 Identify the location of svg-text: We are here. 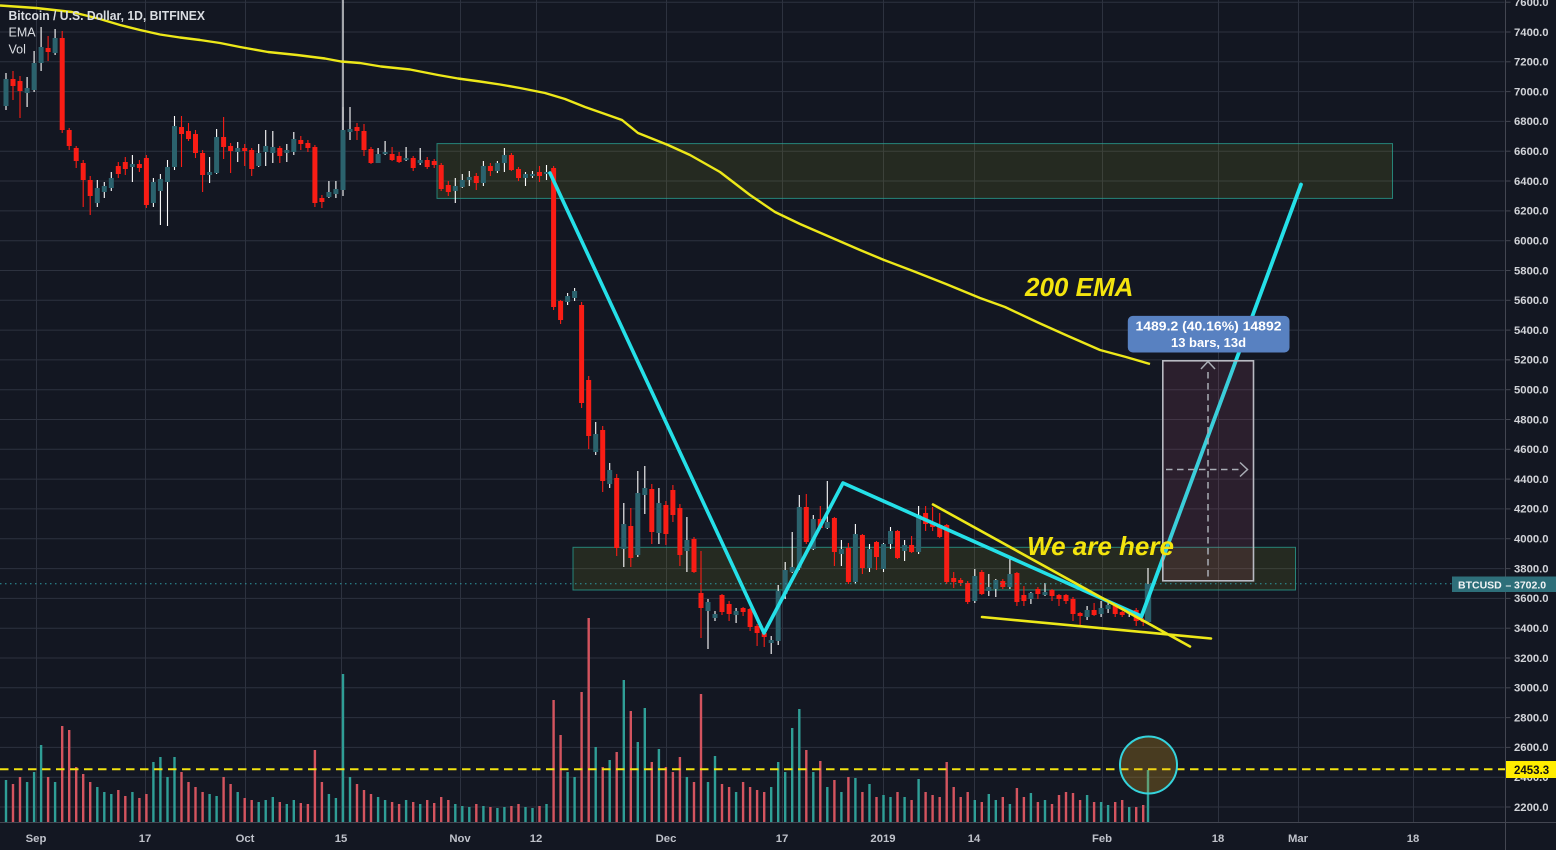
(1100, 546).